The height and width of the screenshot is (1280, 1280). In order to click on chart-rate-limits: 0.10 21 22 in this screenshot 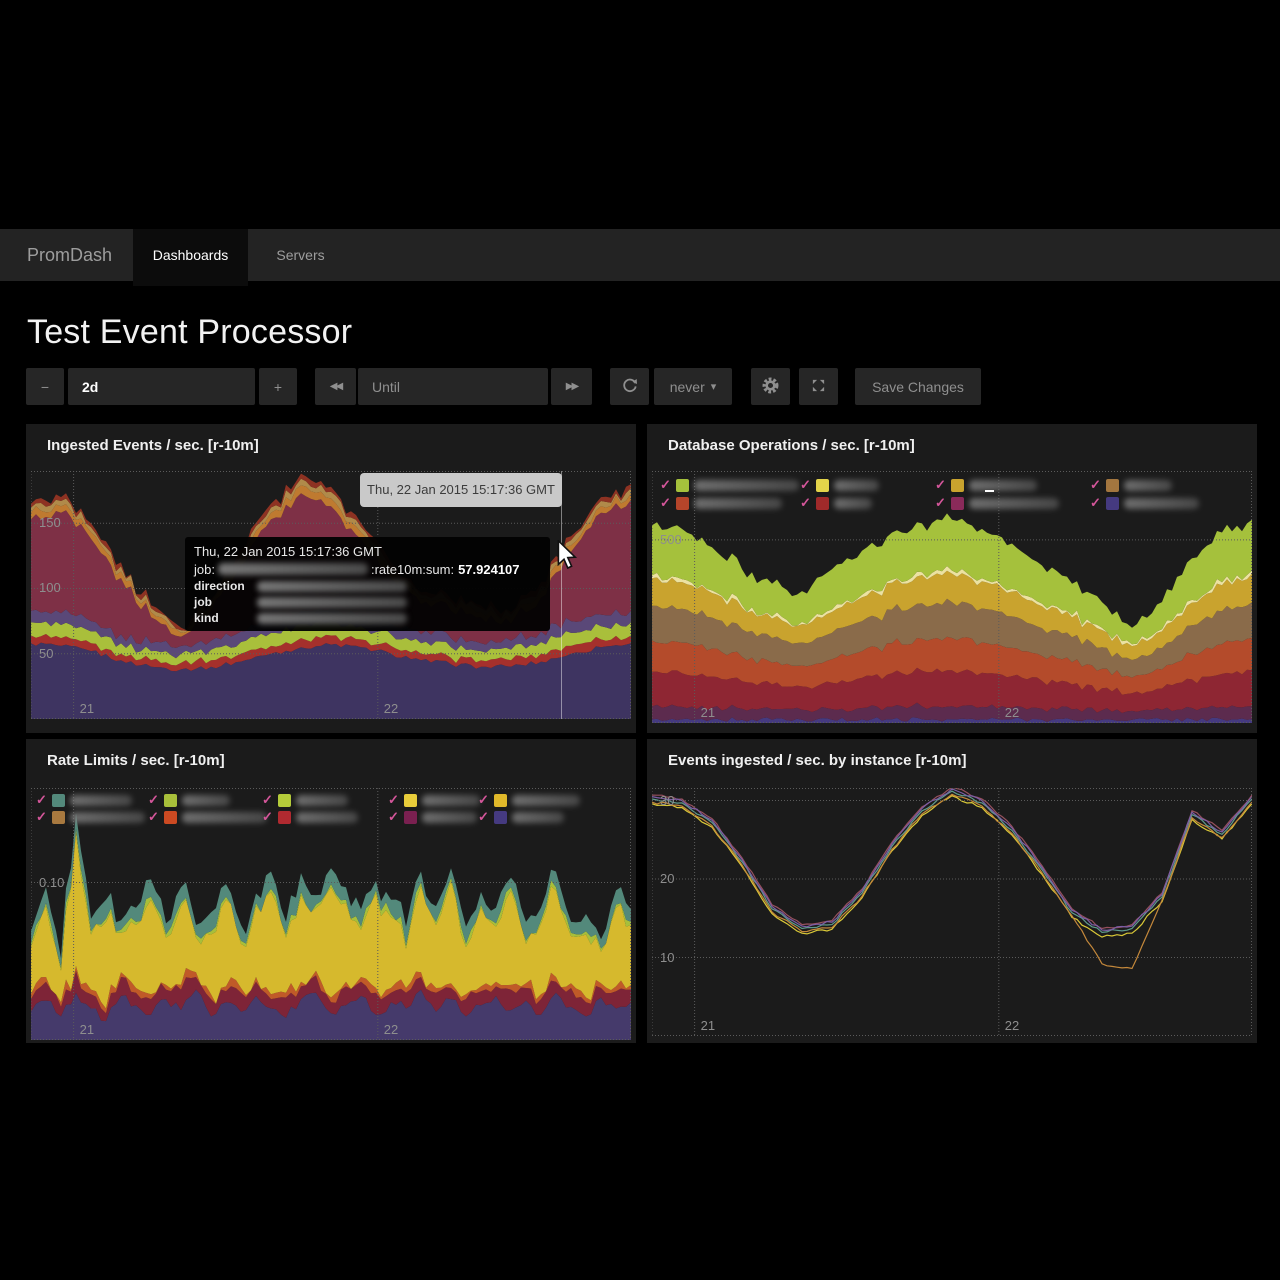, I will do `click(331, 914)`.